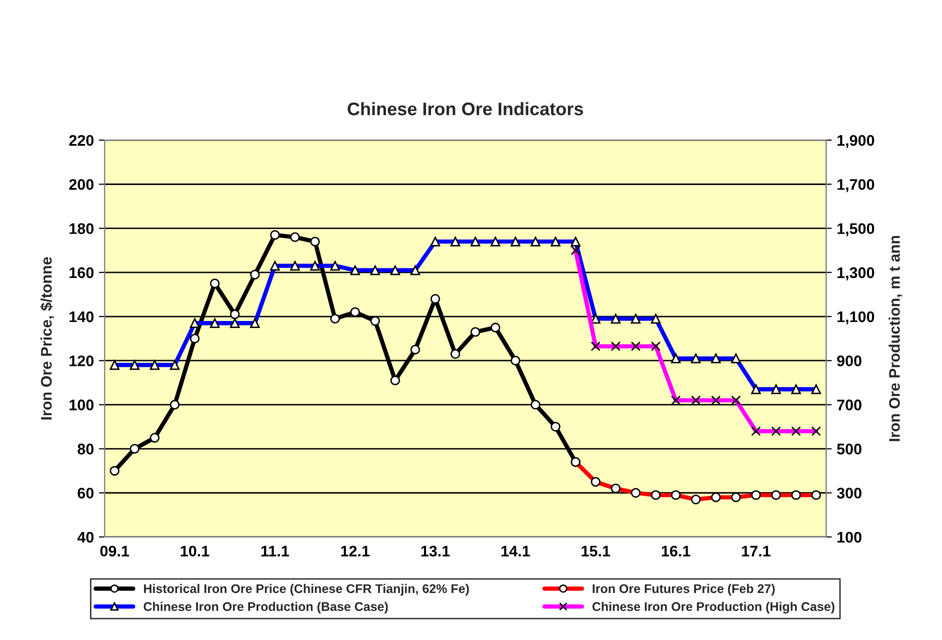 The image size is (942, 640). I want to click on y-tick-label: 100, so click(82, 405).